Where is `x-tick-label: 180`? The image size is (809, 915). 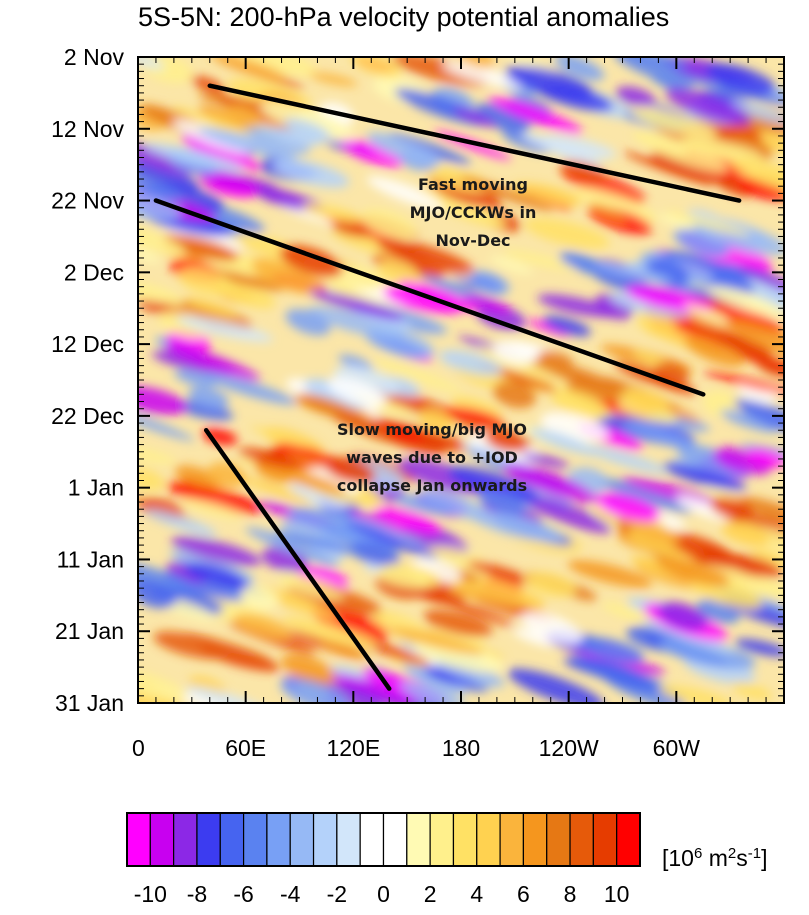
x-tick-label: 180 is located at coordinates (461, 748).